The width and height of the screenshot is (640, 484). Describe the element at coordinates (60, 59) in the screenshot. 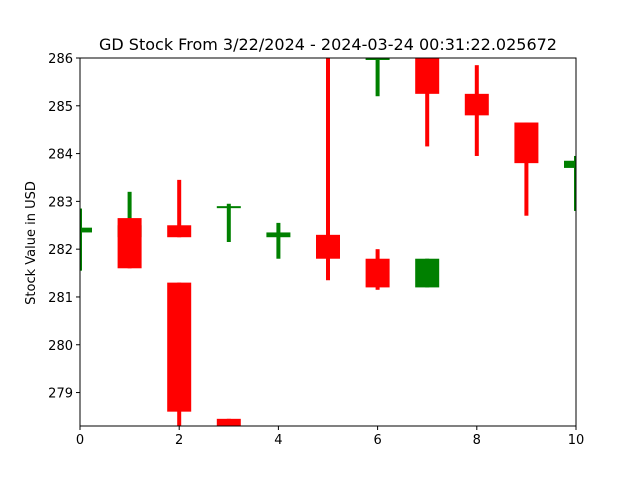

I see `y-tick-label-7: 286` at that location.